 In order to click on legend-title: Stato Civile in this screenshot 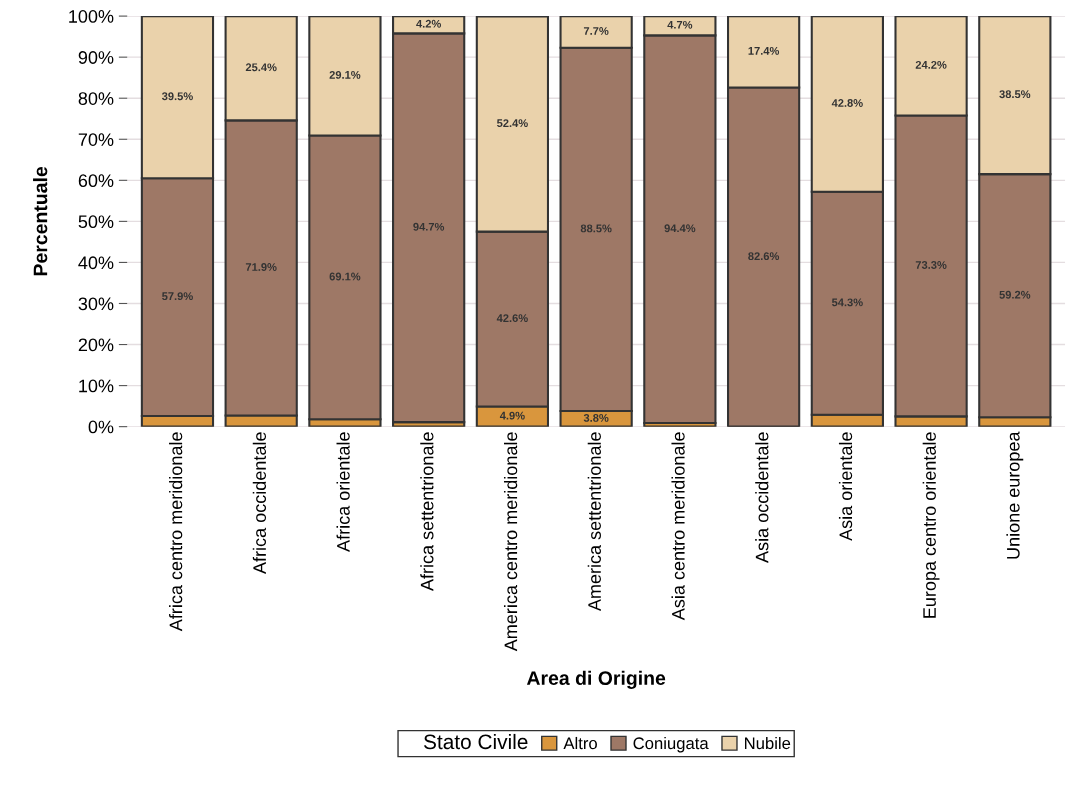, I will do `click(475, 741)`.